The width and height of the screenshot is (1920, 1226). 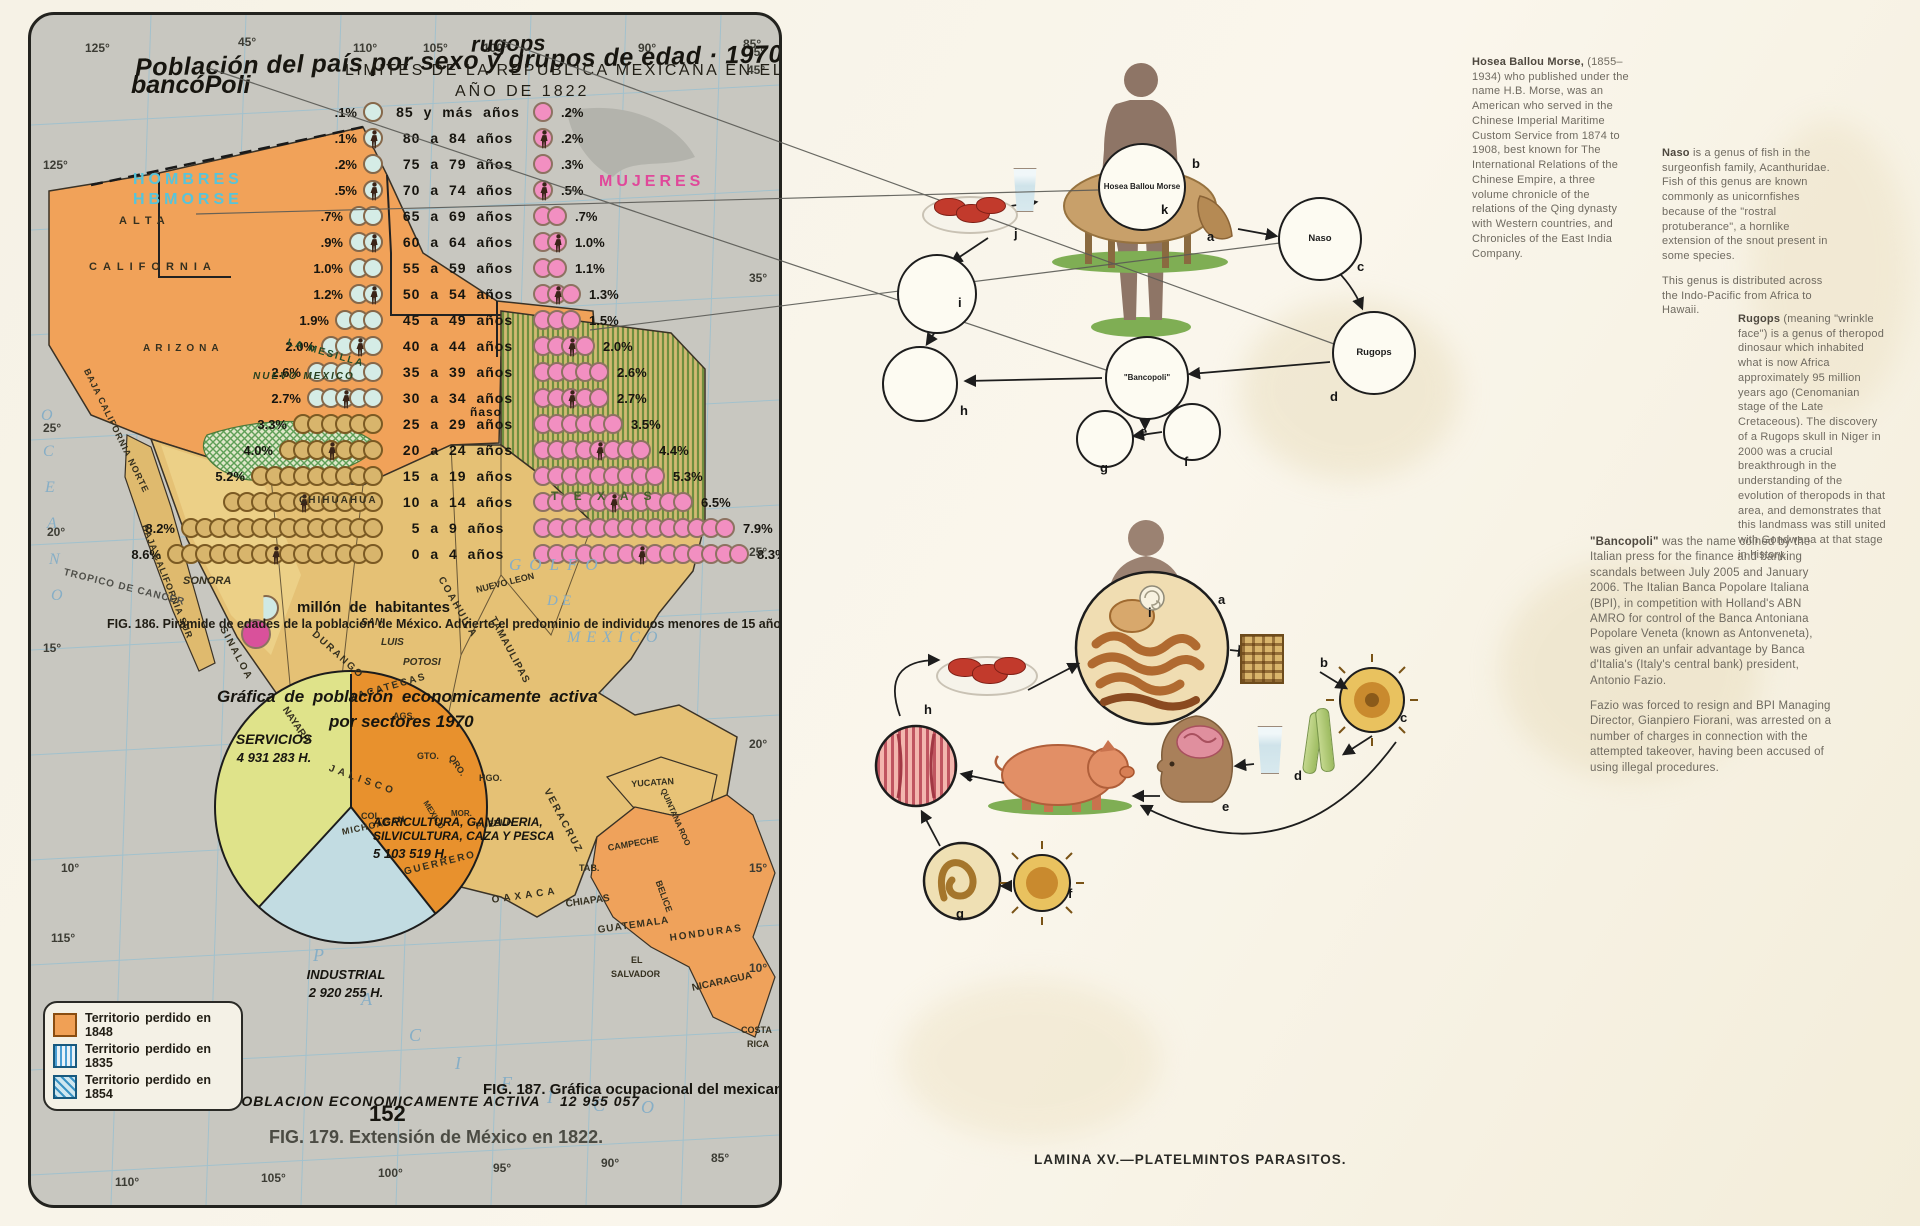 I want to click on female-percent-label: 3.5%, so click(x=646, y=424).